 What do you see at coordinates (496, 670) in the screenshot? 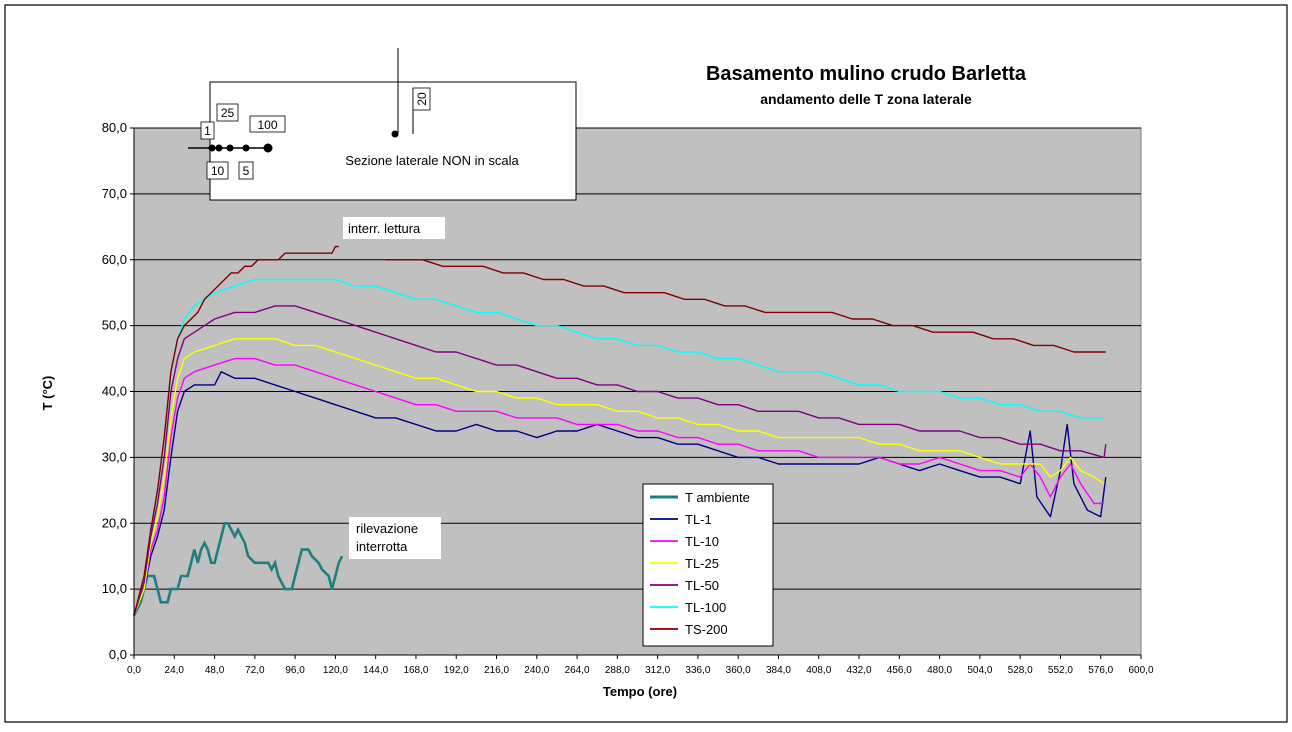
I see `x-tick-label: 216,0` at bounding box center [496, 670].